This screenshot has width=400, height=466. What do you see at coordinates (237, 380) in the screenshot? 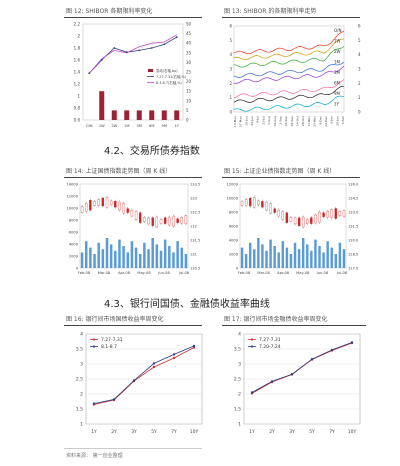
I see `fig17-ytick: 2.5` at bounding box center [237, 380].